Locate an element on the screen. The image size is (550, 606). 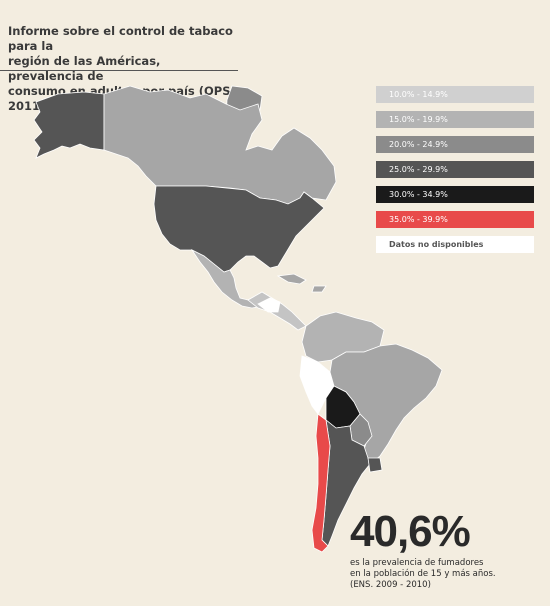
legend-item: 20.0% - 24.9% is located at coordinates (455, 144).